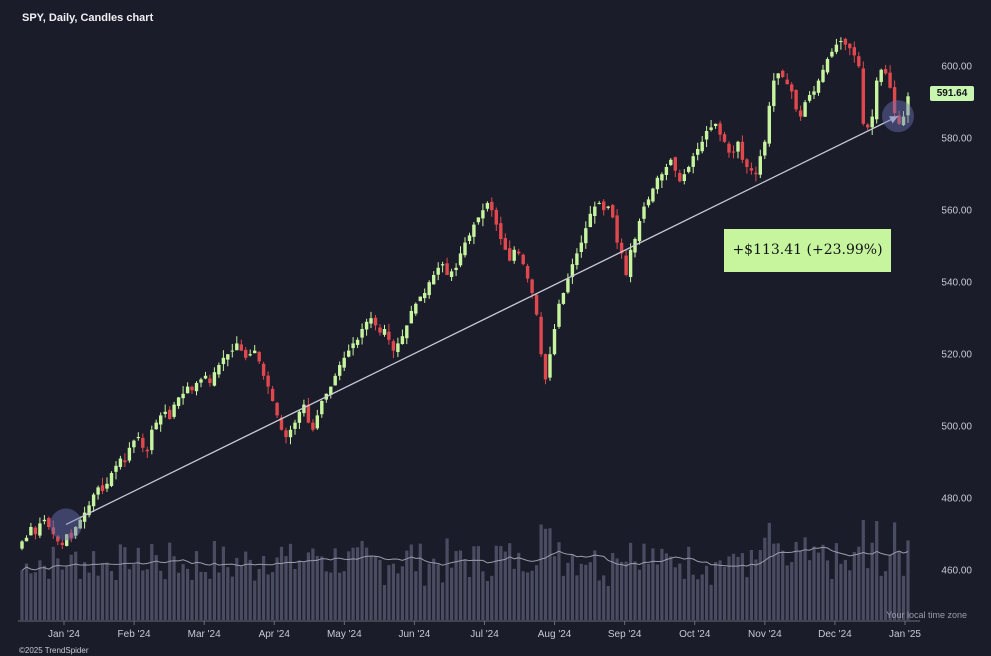  Describe the element at coordinates (956, 355) in the screenshot. I see `y-tick-label: 520.00` at that location.